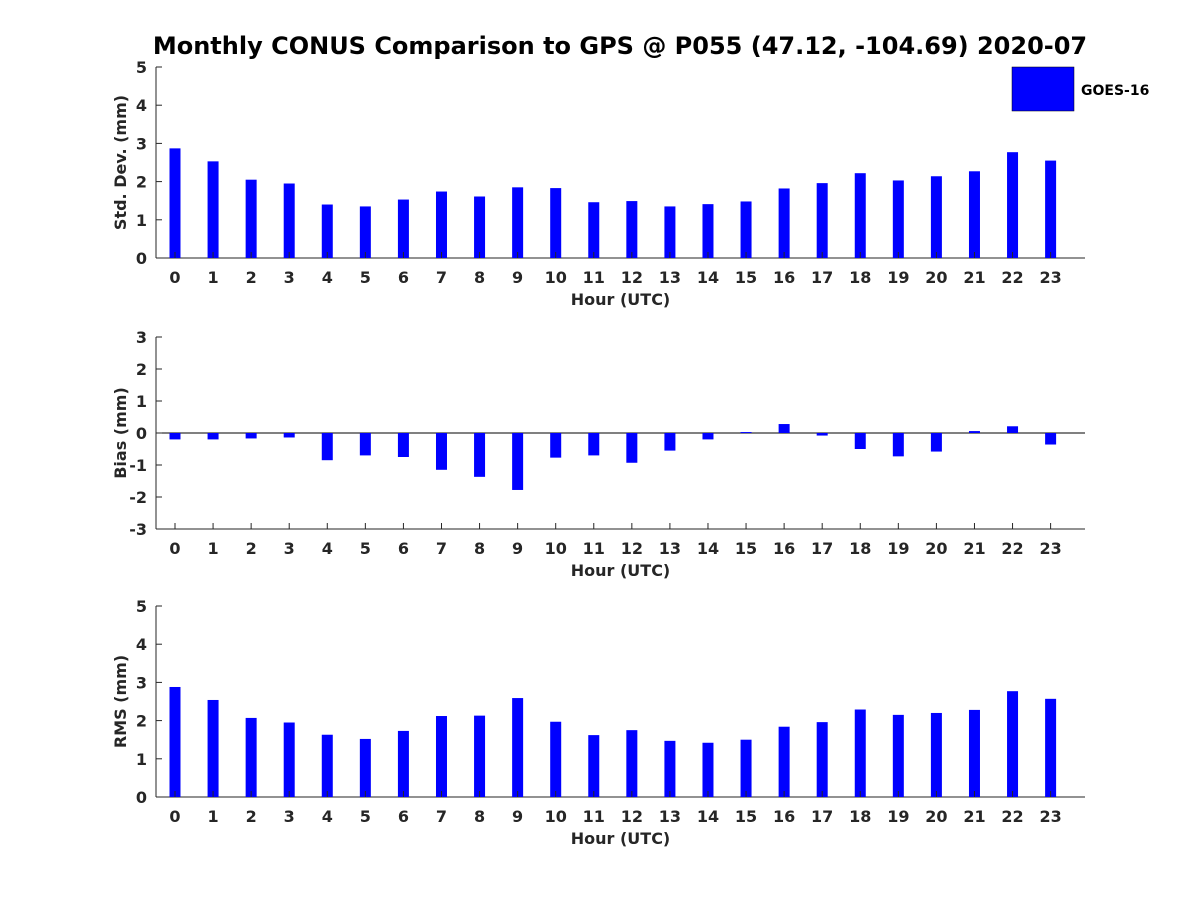  I want to click on legend: GOES-16, so click(1080, 89).